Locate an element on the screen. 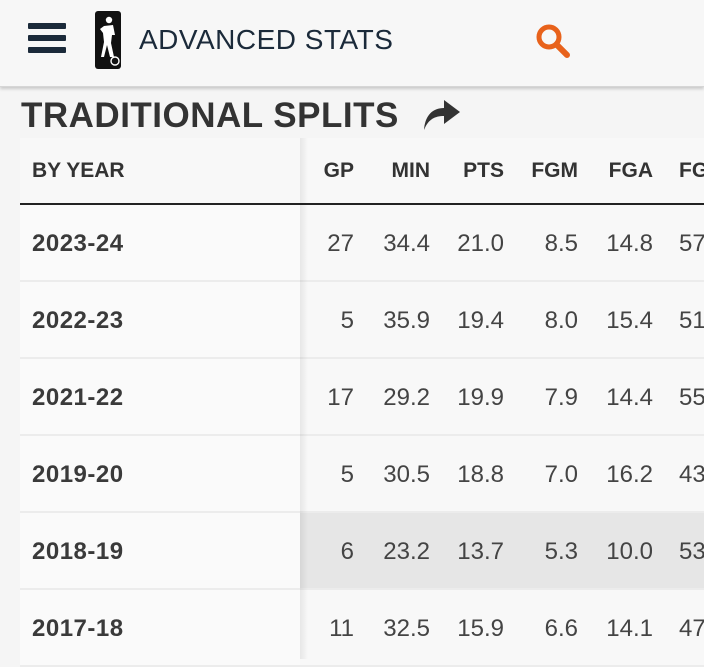  table-row: 2019-20 5 30.5 18.8 7.0 16.2 43 is located at coordinates (362, 474).